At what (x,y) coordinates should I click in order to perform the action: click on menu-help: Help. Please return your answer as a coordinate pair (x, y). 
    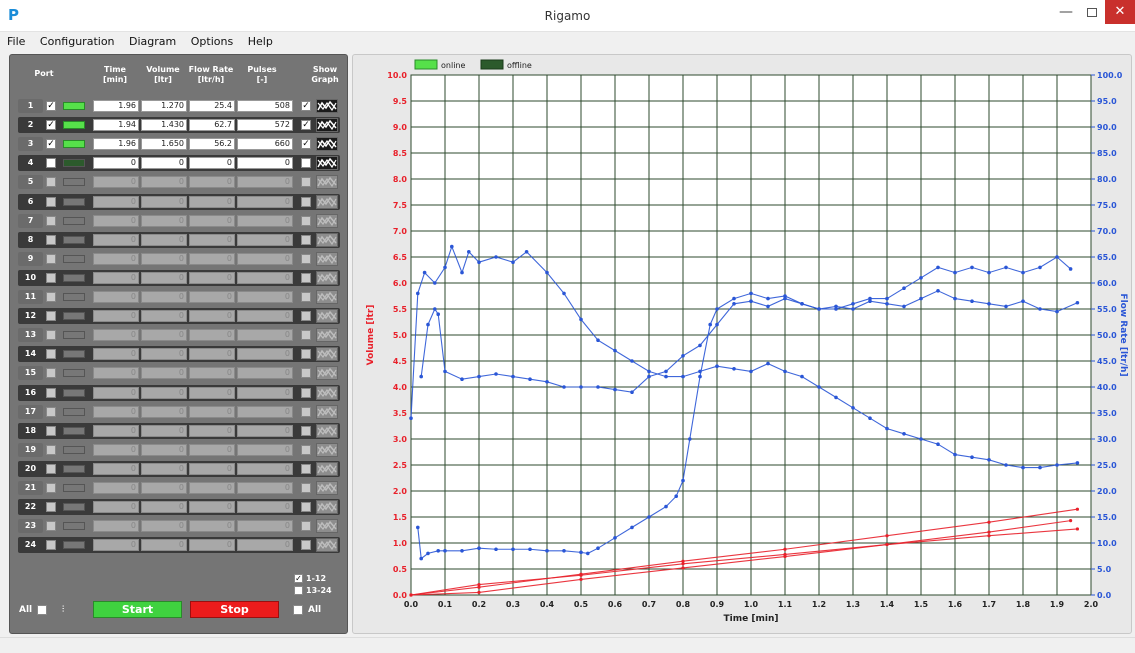
    Looking at the image, I should click on (259, 42).